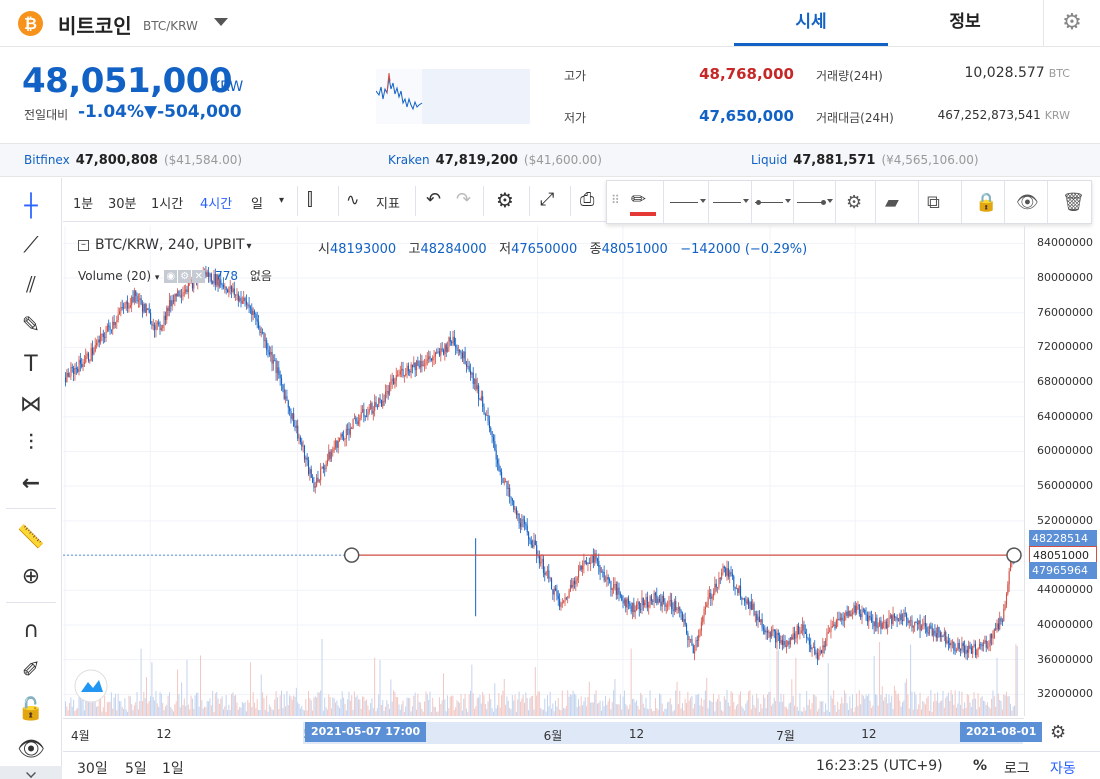 This screenshot has height=779, width=1100. Describe the element at coordinates (1058, 732) in the screenshot. I see `axis-settings-gear-icon: ⚙` at that location.